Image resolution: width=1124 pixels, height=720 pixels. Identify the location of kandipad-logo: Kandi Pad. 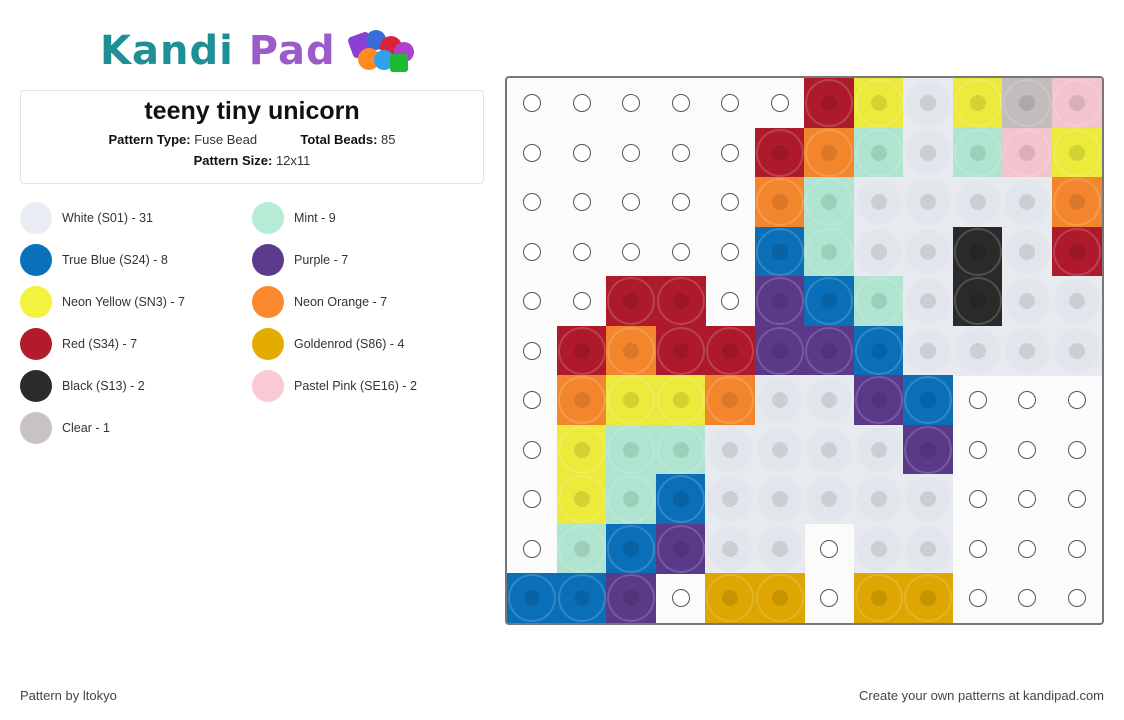
(261, 51).